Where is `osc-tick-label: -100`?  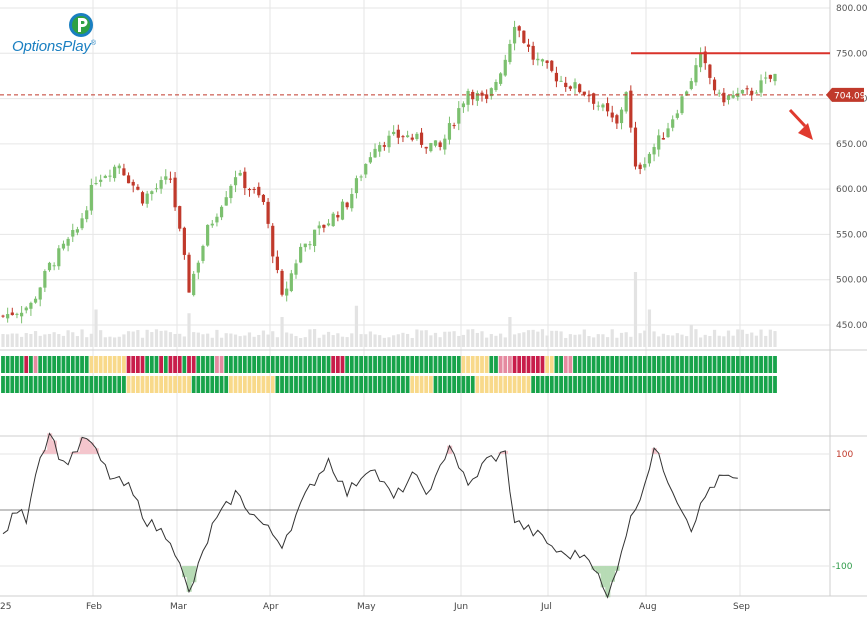 osc-tick-label: -100 is located at coordinates (842, 567).